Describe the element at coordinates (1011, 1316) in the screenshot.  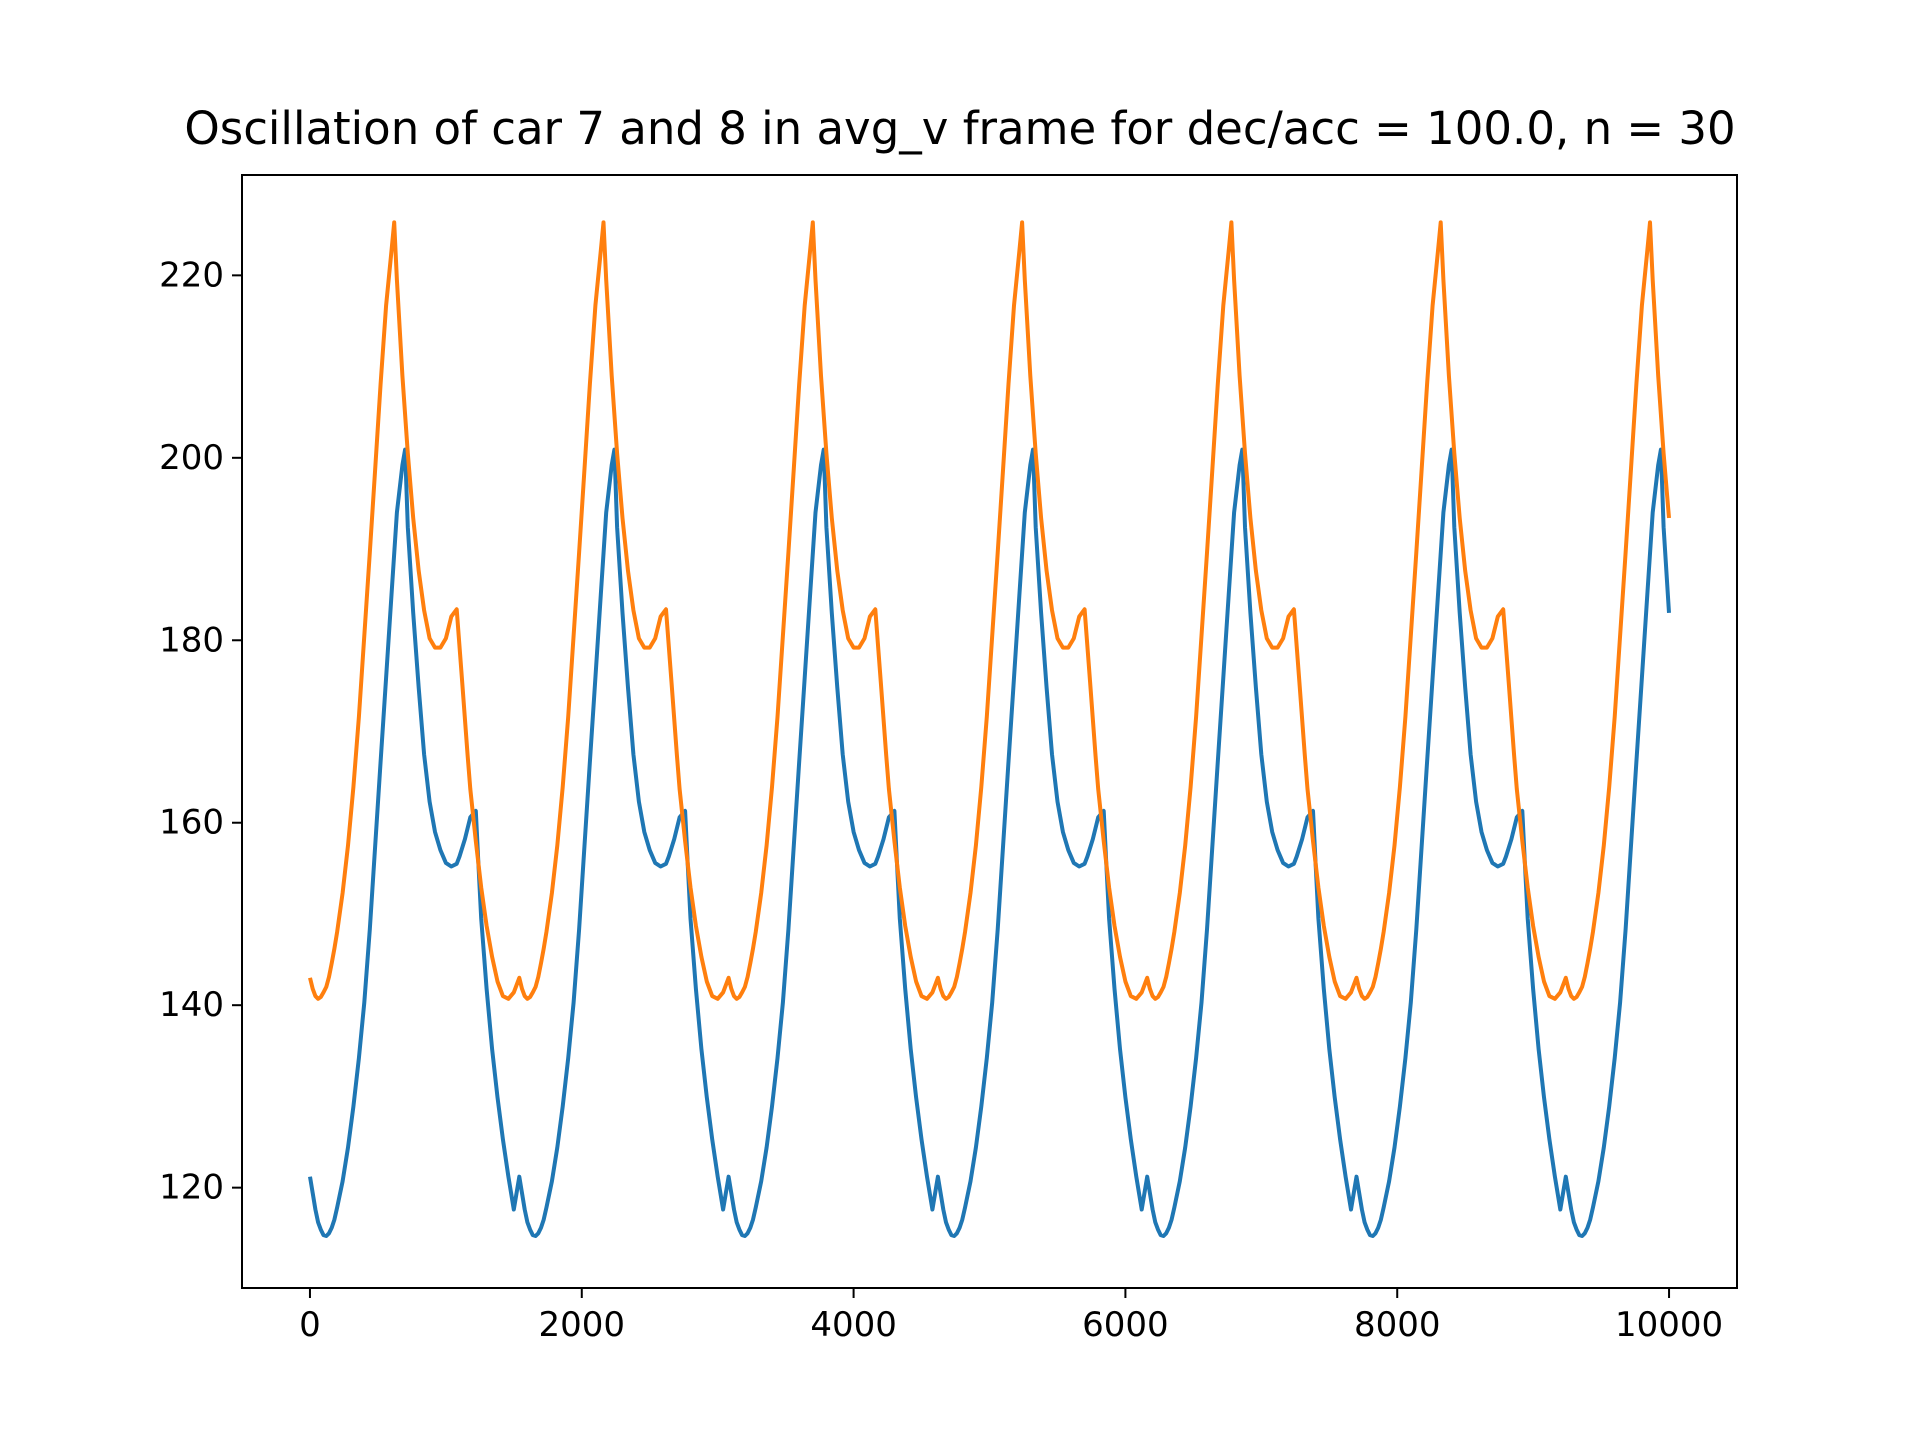
I see `x-axis: 0 2000 4000 6000 8000 10000` at that location.